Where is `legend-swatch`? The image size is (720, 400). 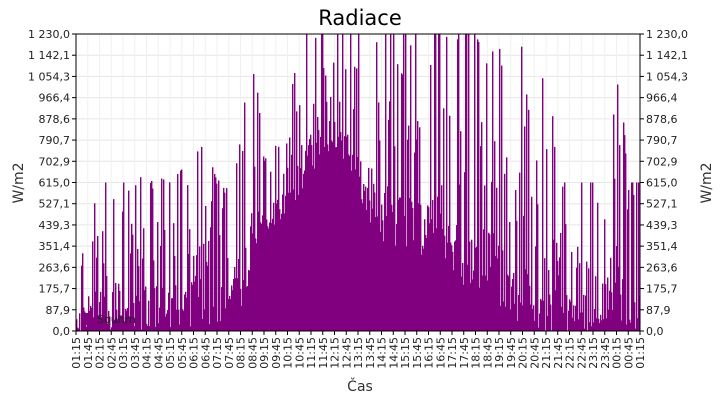 legend-swatch is located at coordinates (87, 319).